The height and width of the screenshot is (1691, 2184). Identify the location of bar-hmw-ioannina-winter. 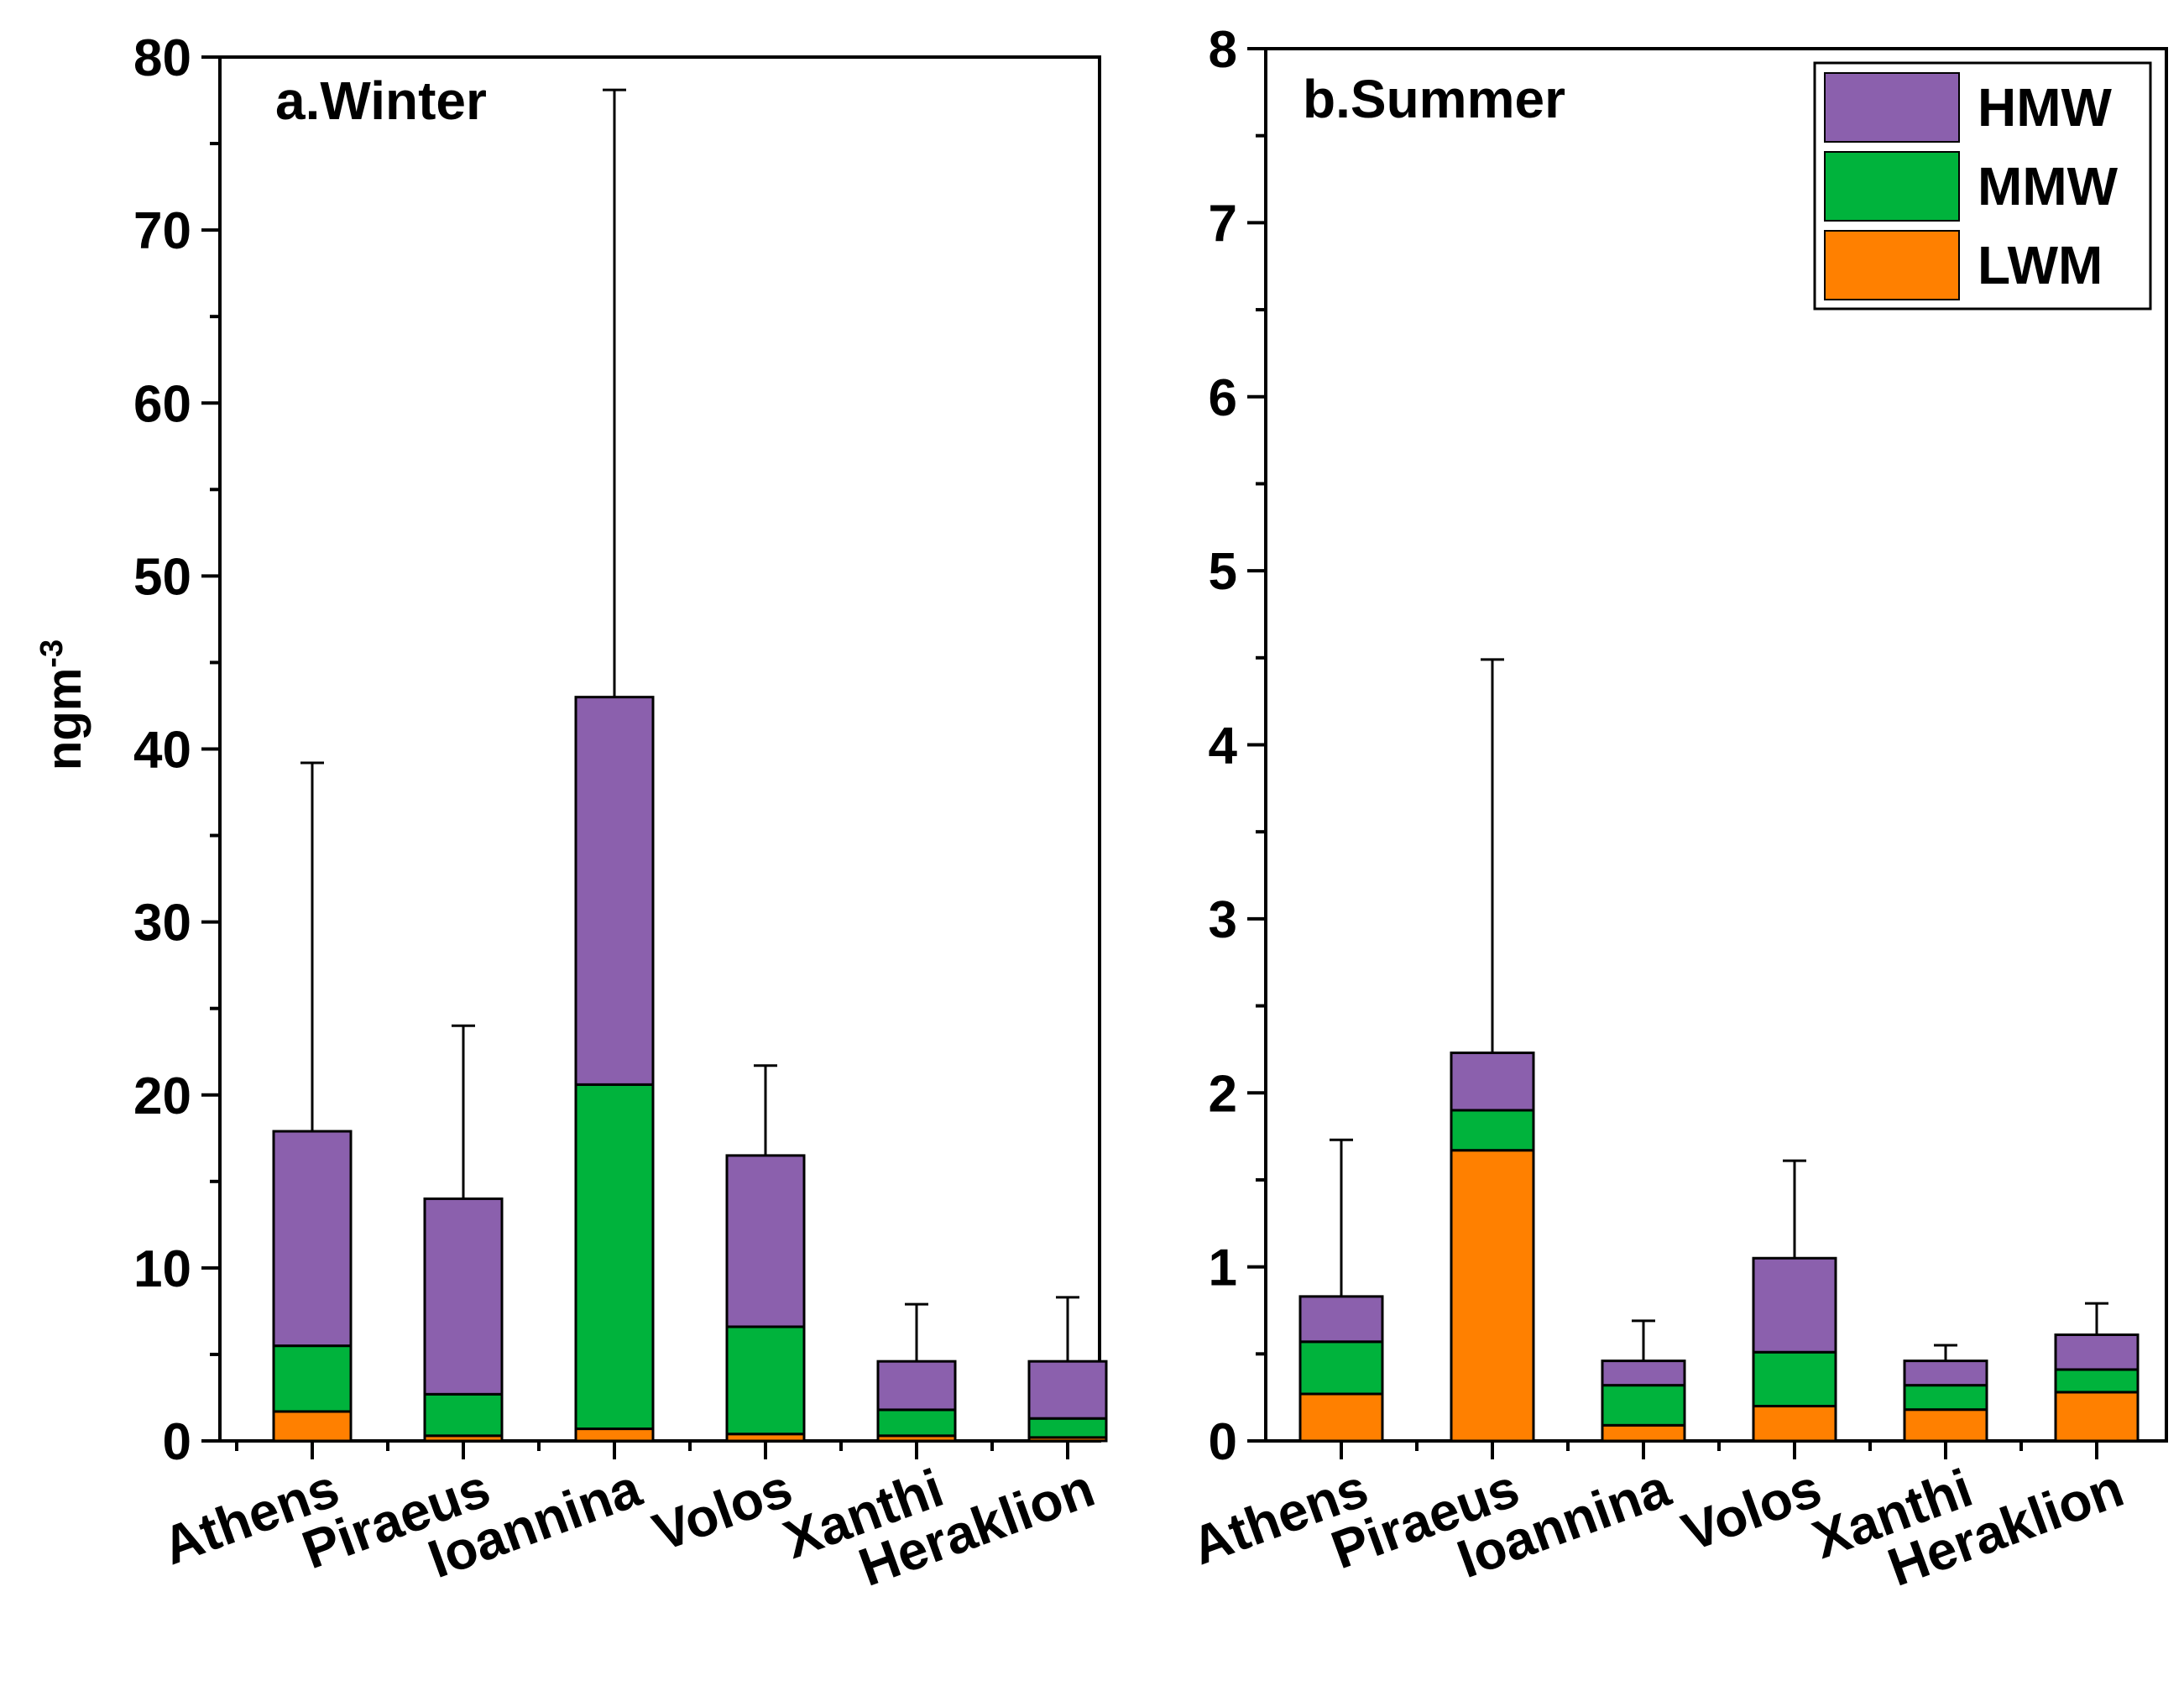
(614, 891).